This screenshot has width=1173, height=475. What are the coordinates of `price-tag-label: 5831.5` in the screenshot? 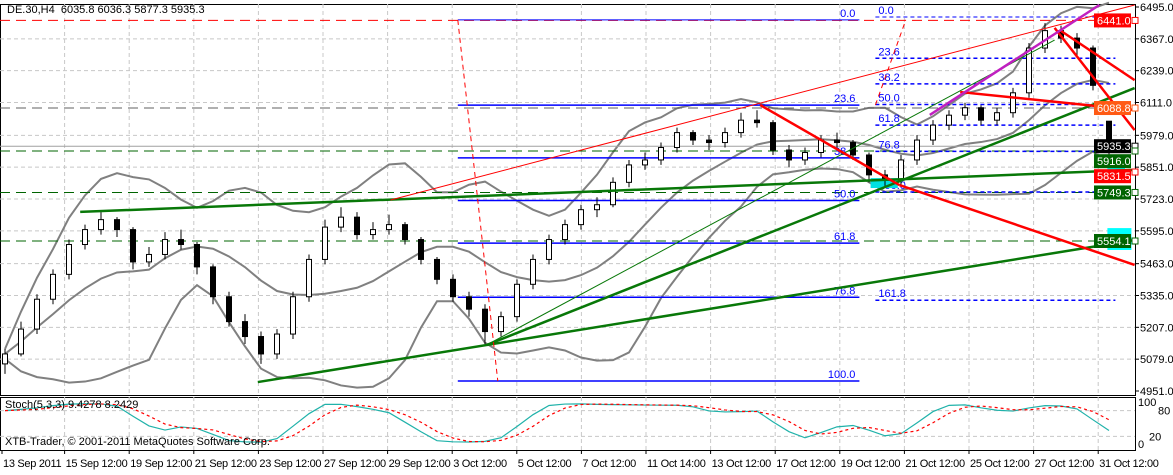 It's located at (1114, 177).